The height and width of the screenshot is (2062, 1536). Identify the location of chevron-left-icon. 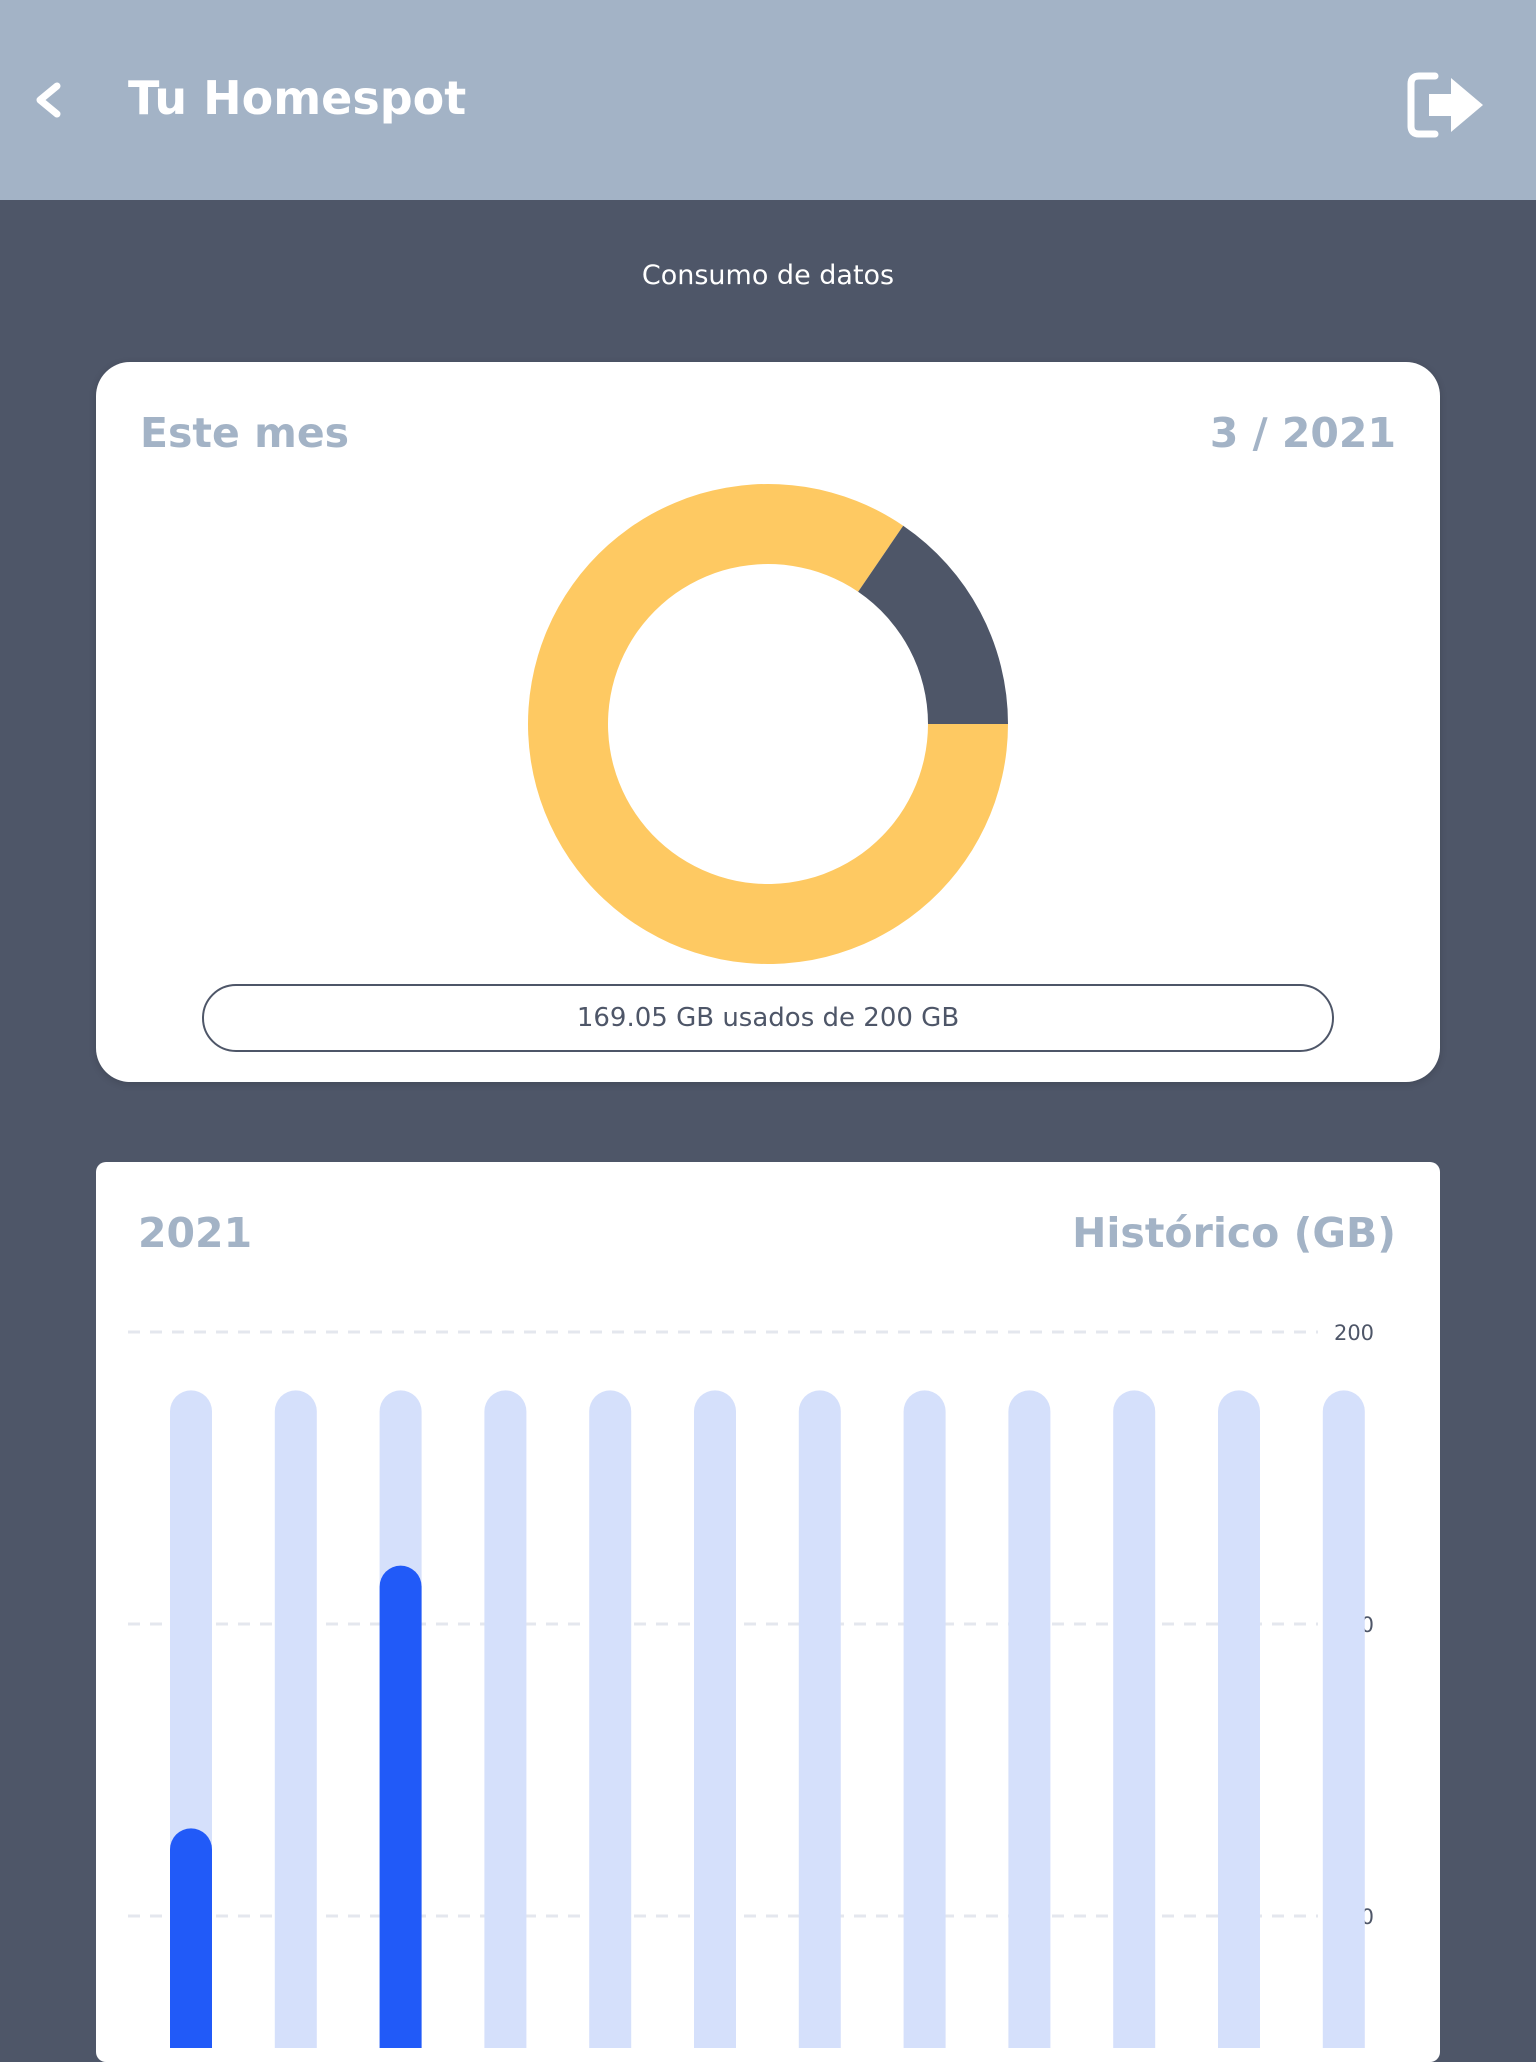
(48, 100).